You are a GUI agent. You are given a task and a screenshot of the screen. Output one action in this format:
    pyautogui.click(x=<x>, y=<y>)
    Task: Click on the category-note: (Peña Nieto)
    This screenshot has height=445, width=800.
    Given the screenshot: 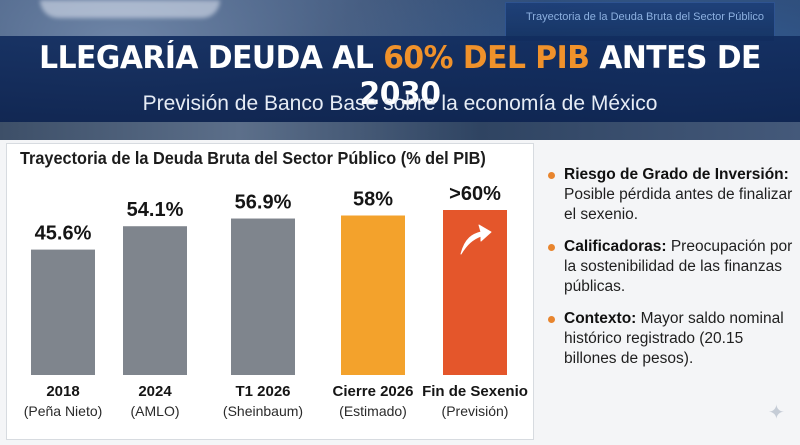 What is the action you would take?
    pyautogui.click(x=63, y=411)
    